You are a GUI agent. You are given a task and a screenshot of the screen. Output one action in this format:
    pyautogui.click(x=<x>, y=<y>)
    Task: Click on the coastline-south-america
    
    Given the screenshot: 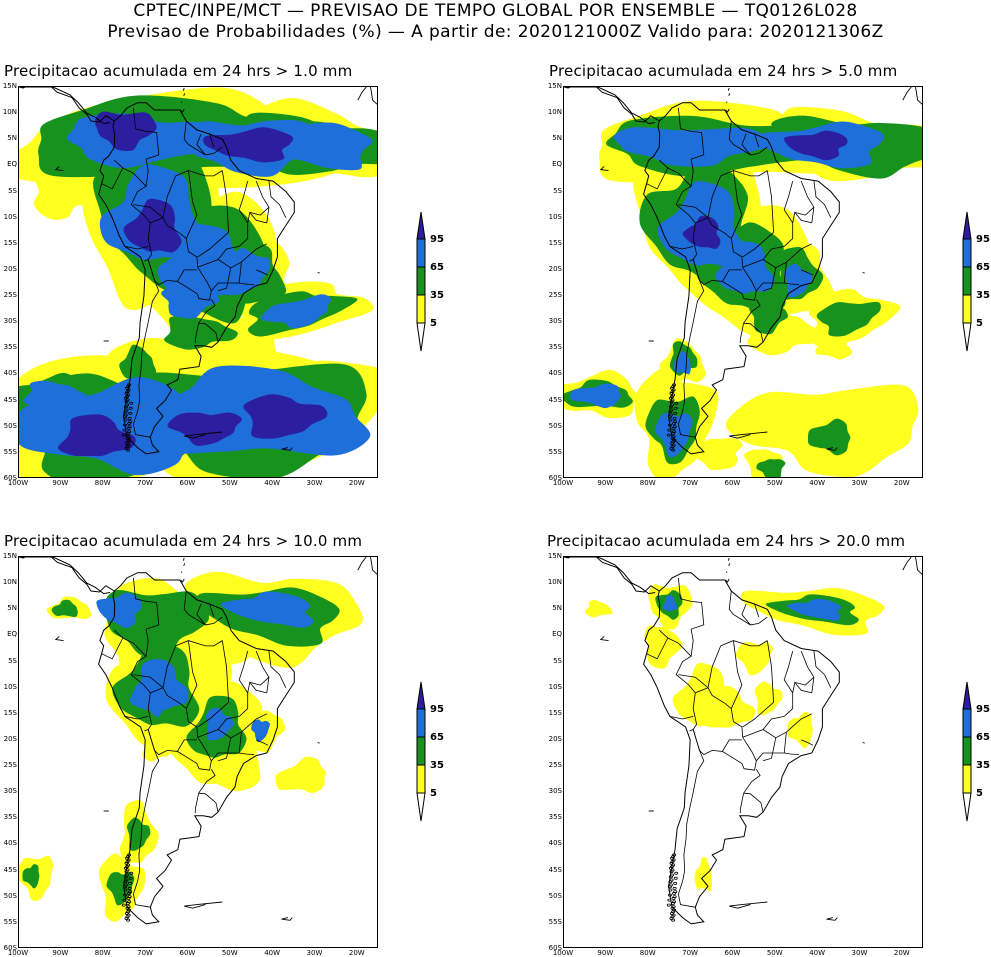 What is the action you would take?
    pyautogui.click(x=741, y=278)
    